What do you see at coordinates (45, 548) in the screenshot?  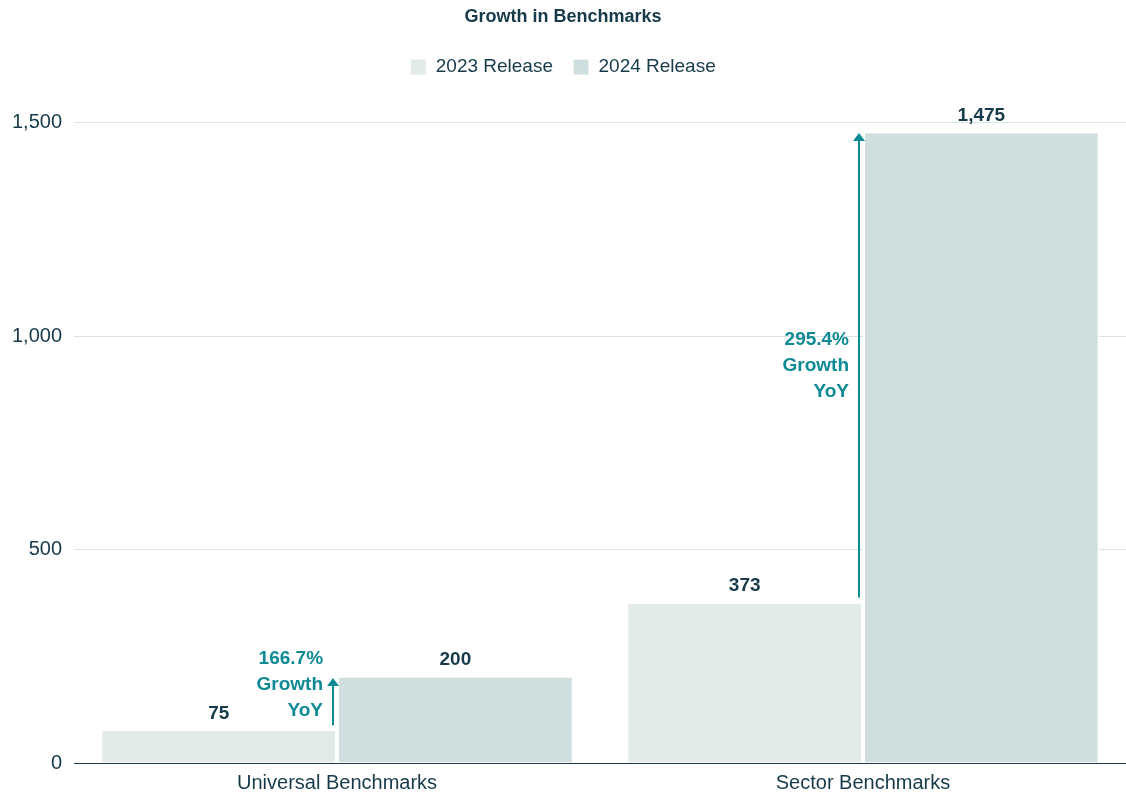 I see `y-tick-label: 500` at bounding box center [45, 548].